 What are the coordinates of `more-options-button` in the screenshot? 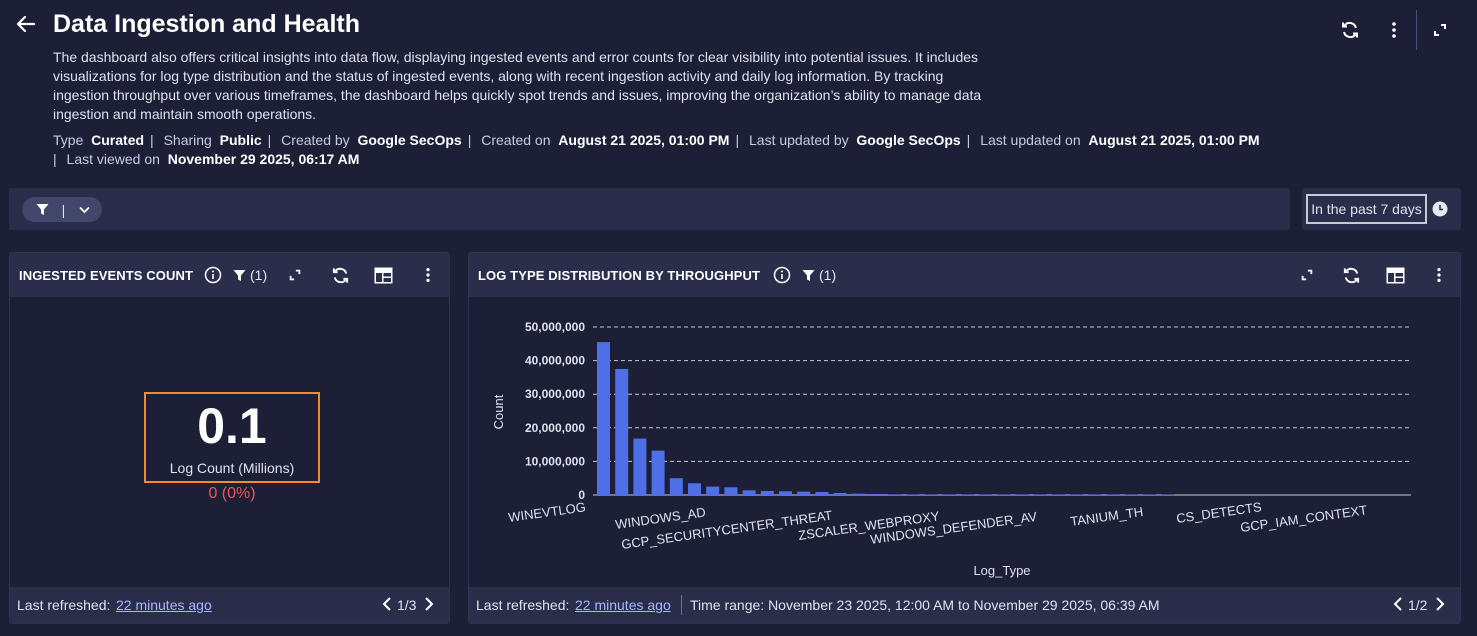 It's located at (1394, 30).